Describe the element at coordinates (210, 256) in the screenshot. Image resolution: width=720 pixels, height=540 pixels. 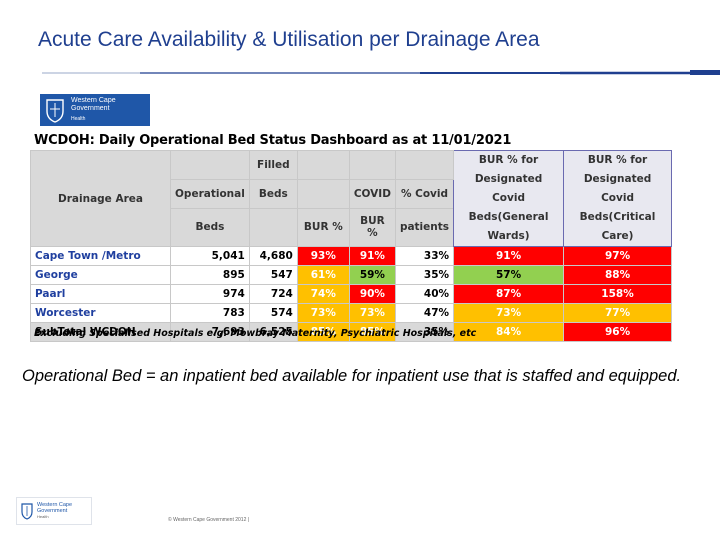
I see `cell-operational: 5,041` at that location.